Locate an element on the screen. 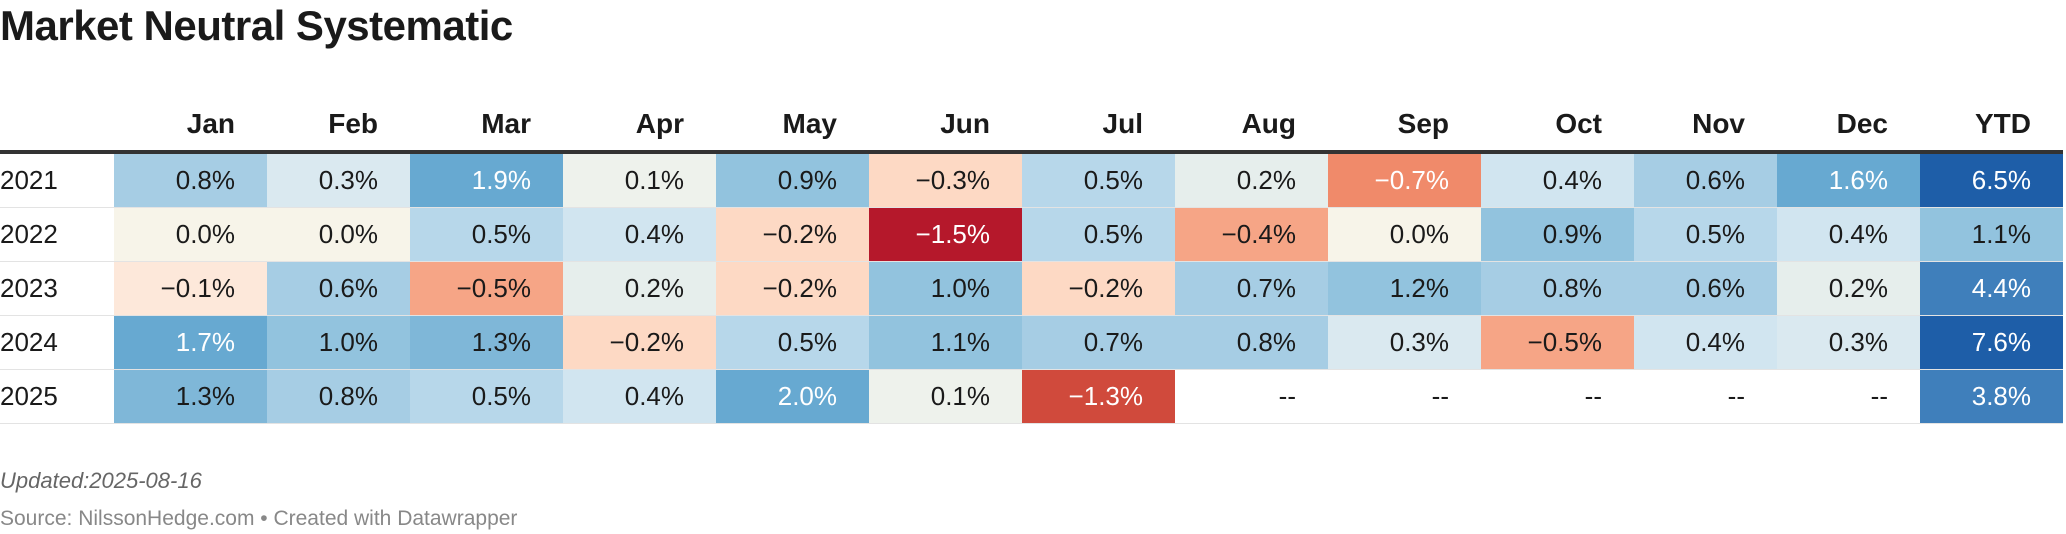 Image resolution: width=2066 pixels, height=534 pixels. column-header-apr: Apr is located at coordinates (639, 126).